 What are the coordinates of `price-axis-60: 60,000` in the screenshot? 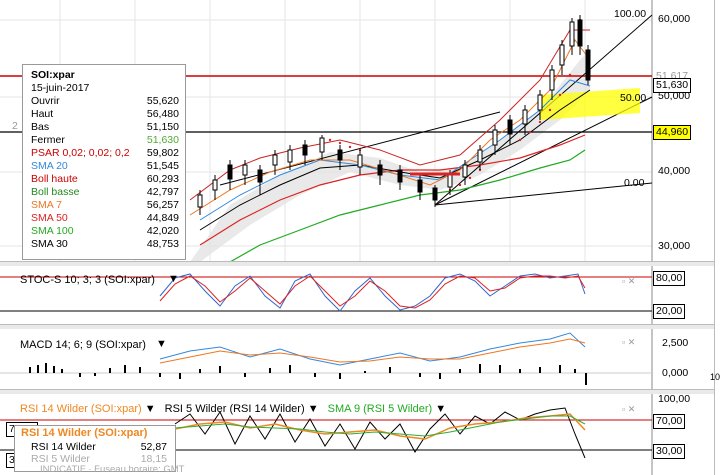 It's located at (674, 19).